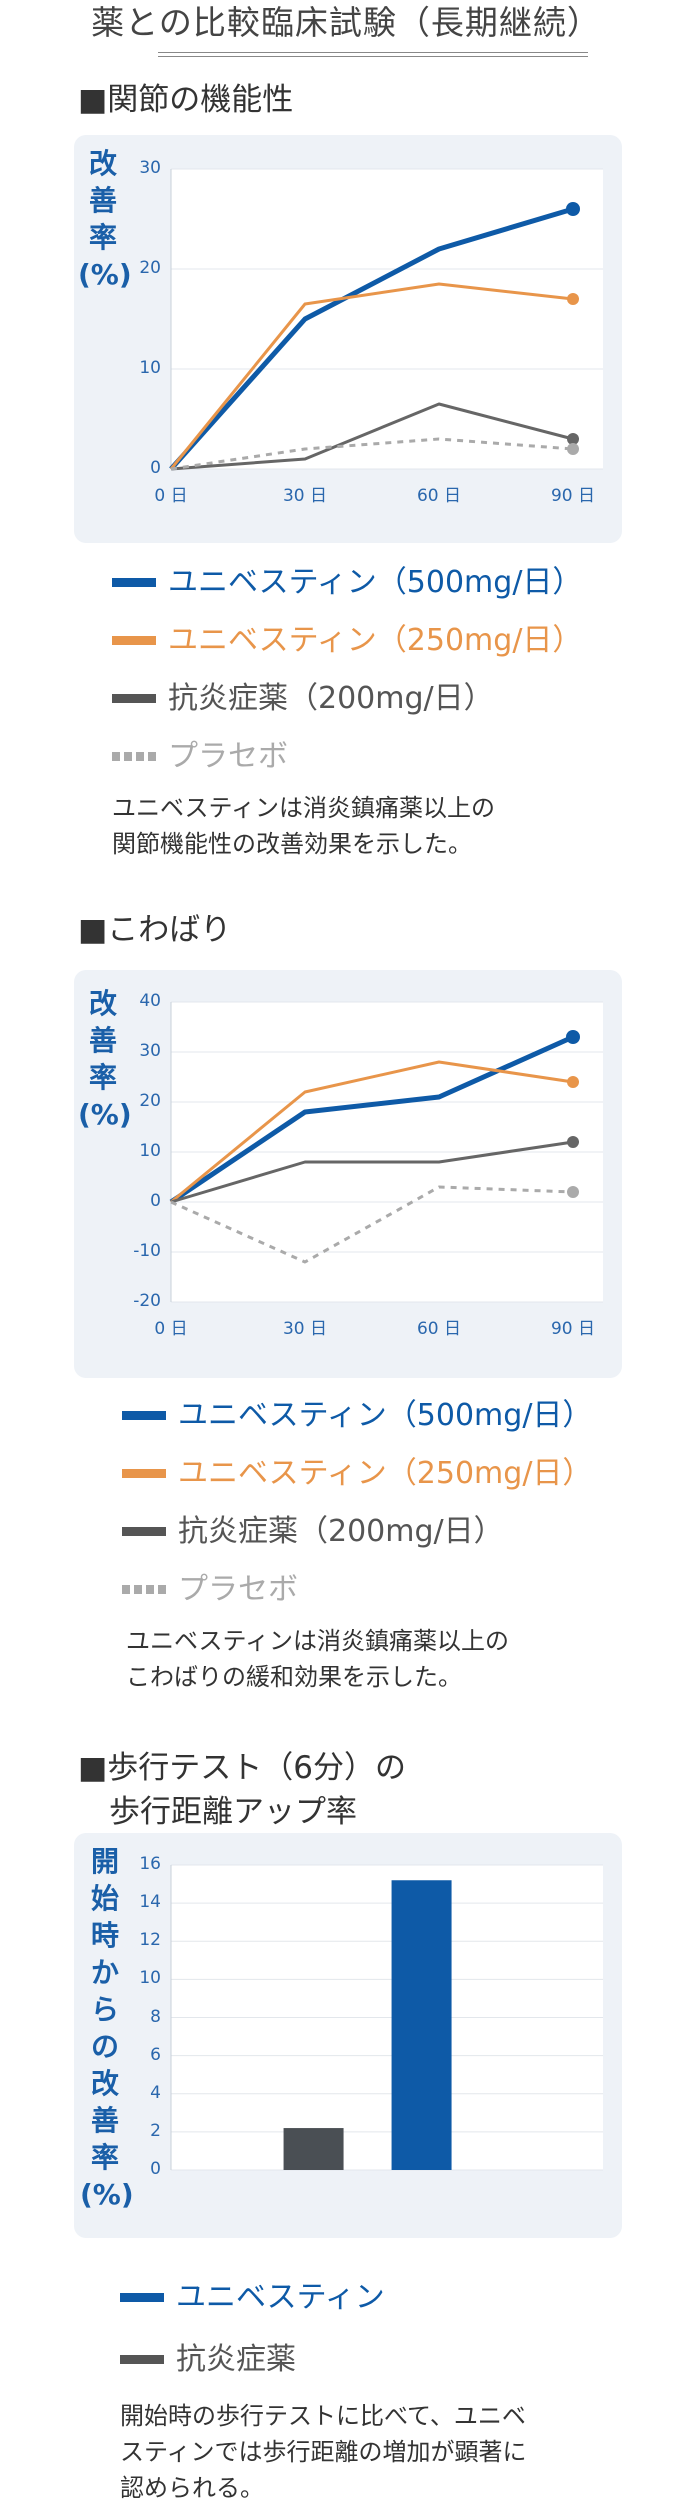 The height and width of the screenshot is (2506, 692). What do you see at coordinates (236, 2359) in the screenshot?
I see `legend-label: 抗炎症薬` at bounding box center [236, 2359].